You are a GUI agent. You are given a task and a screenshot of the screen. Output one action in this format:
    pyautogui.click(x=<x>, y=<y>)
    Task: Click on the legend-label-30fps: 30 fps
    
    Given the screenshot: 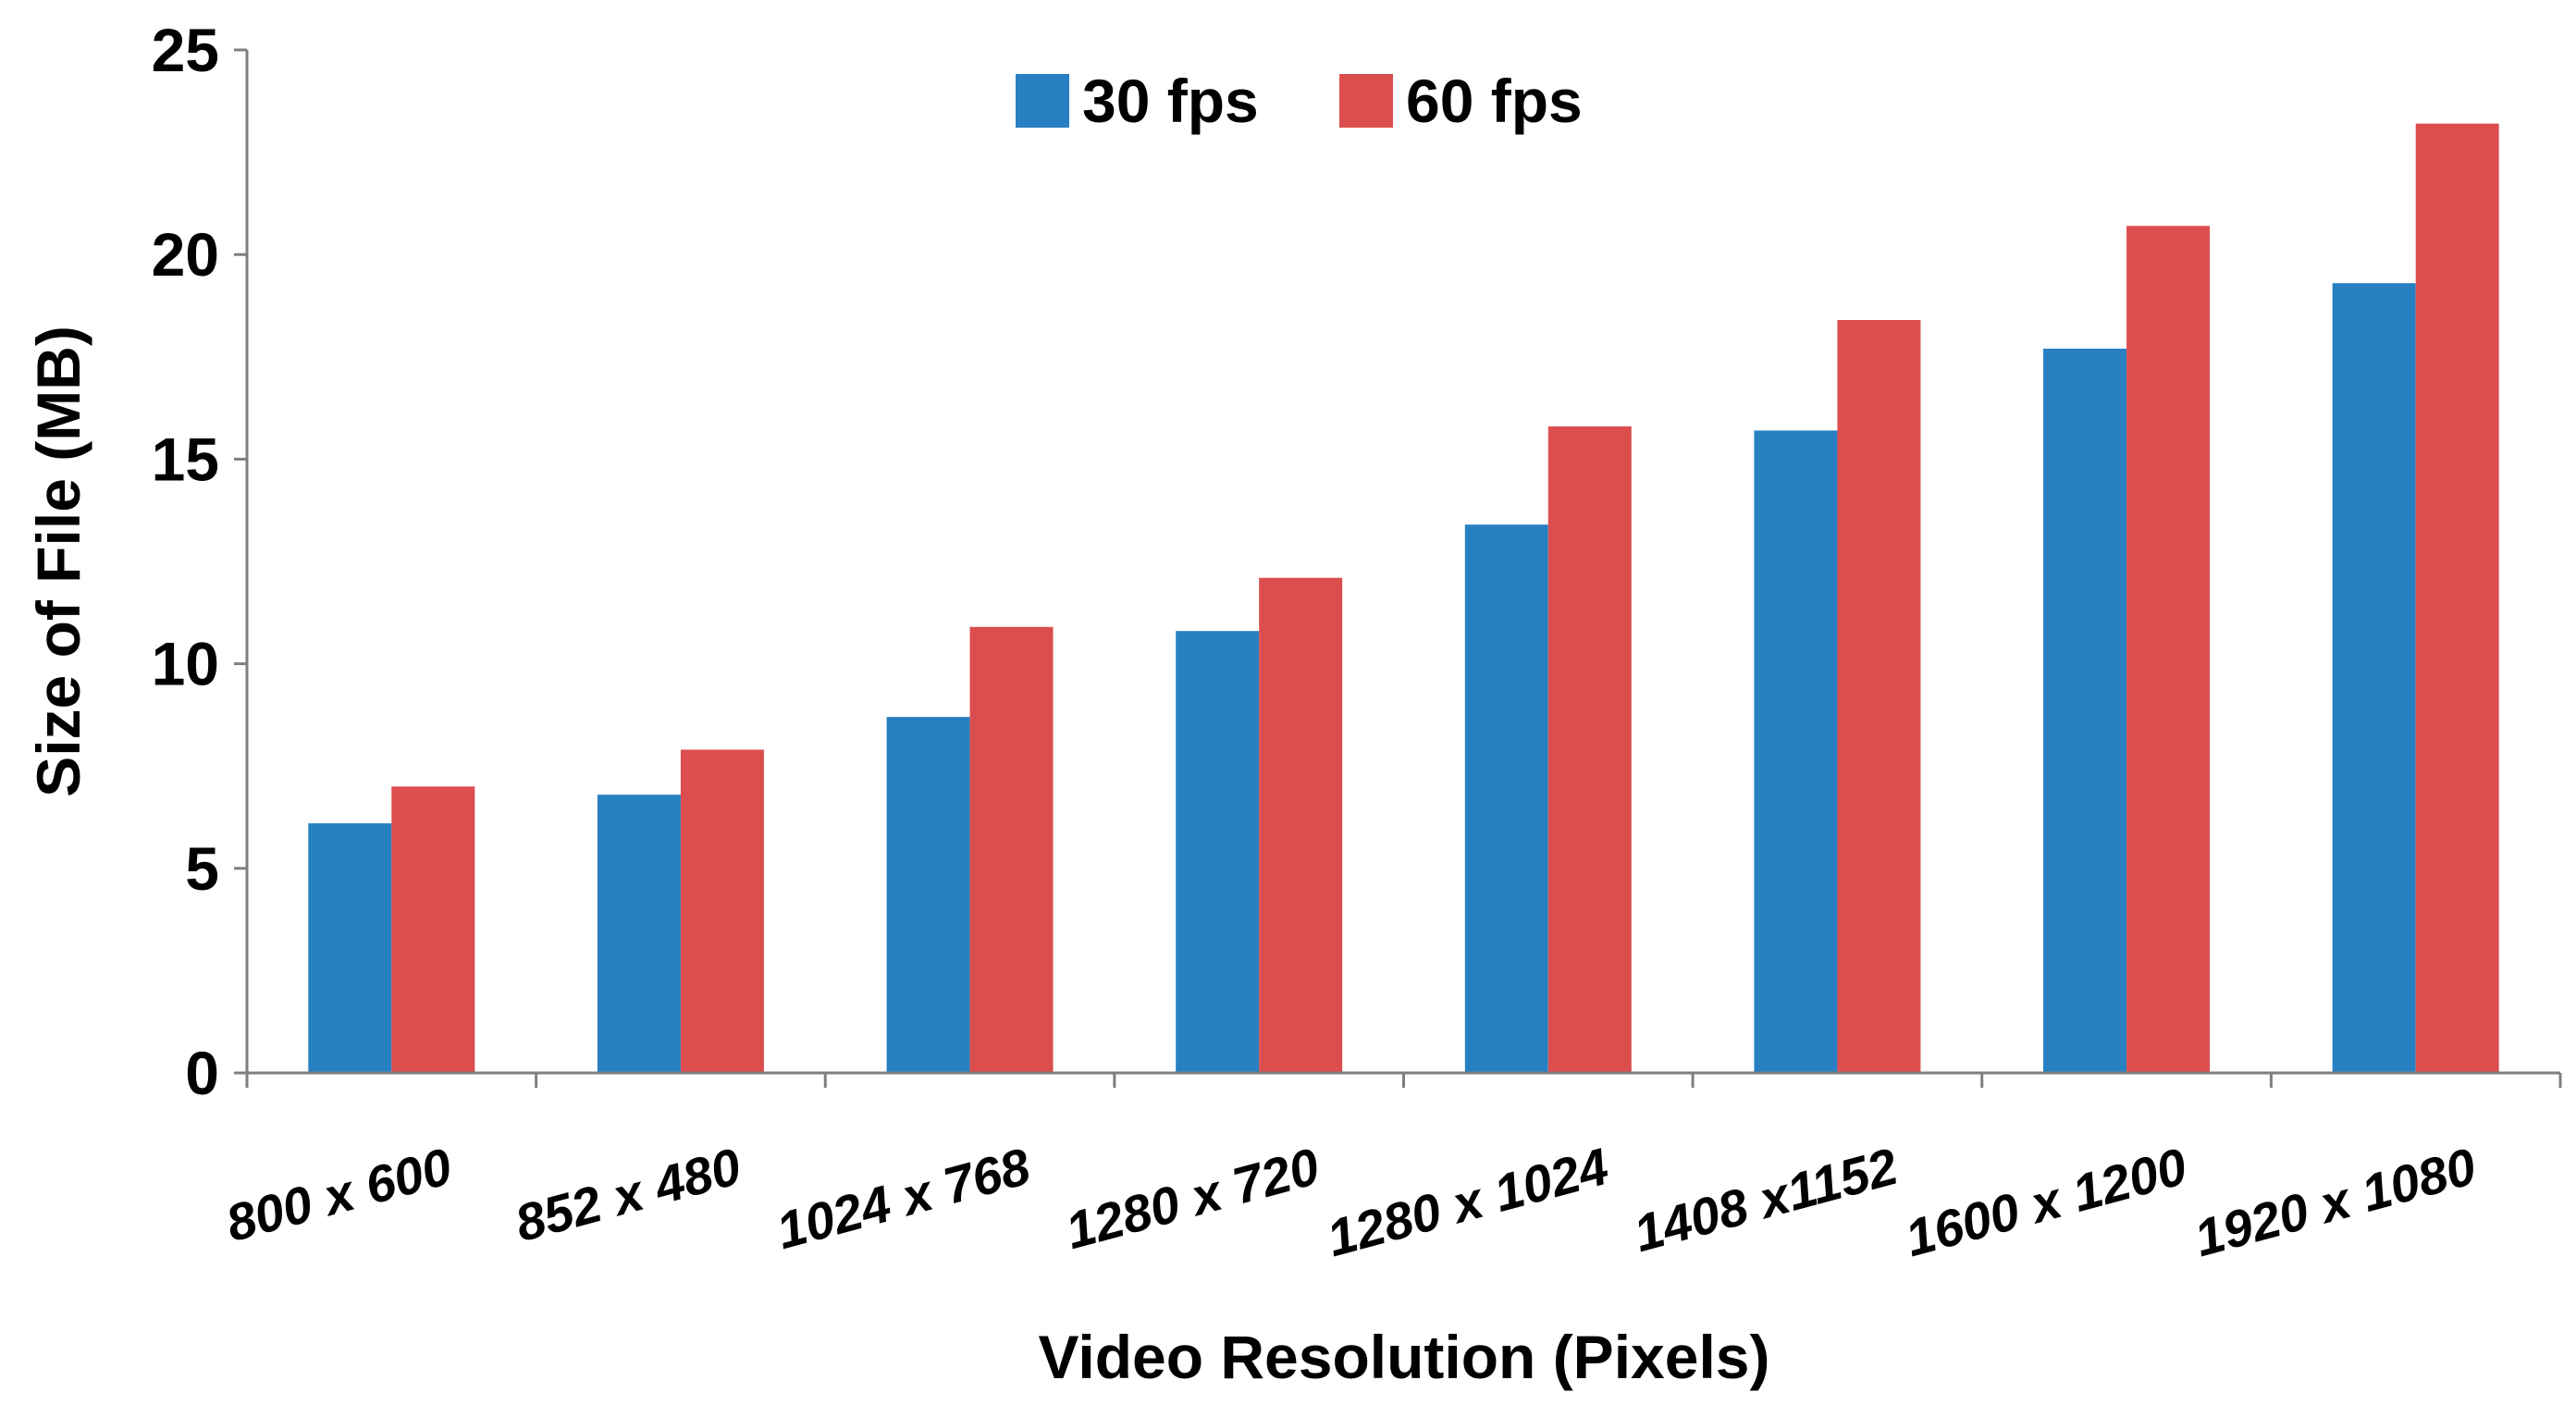 What is the action you would take?
    pyautogui.click(x=1170, y=101)
    